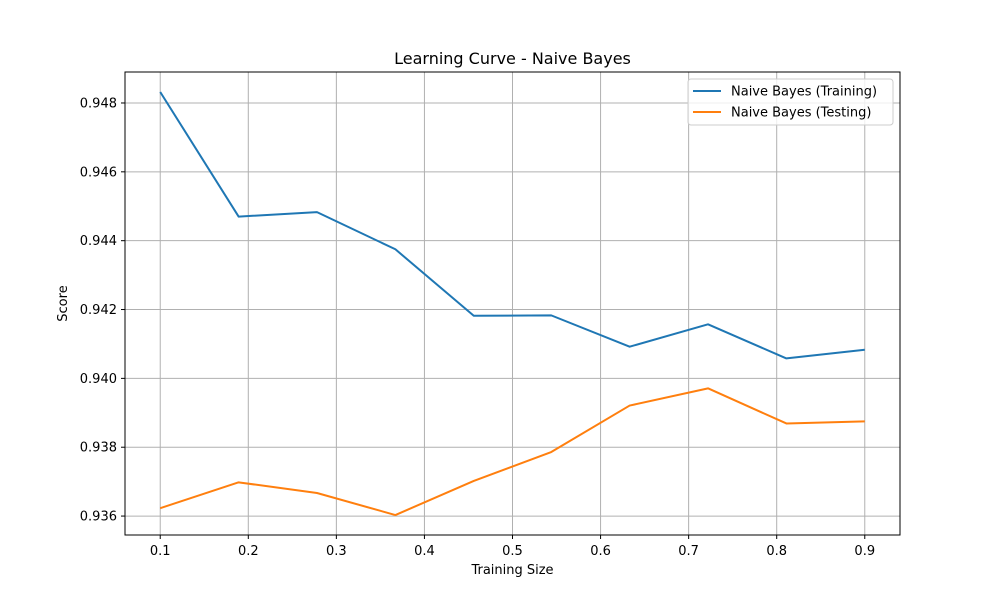 The width and height of the screenshot is (1000, 600). Describe the element at coordinates (98, 310) in the screenshot. I see `y-tick-label: 0.942` at that location.